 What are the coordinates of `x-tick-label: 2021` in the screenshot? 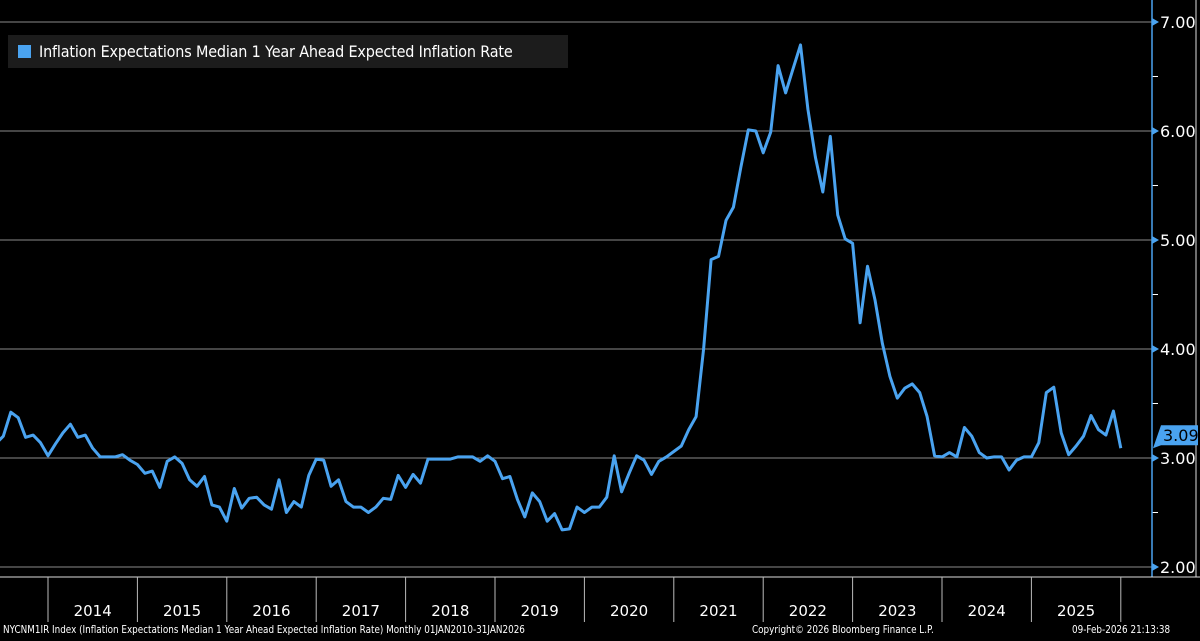 It's located at (718, 611).